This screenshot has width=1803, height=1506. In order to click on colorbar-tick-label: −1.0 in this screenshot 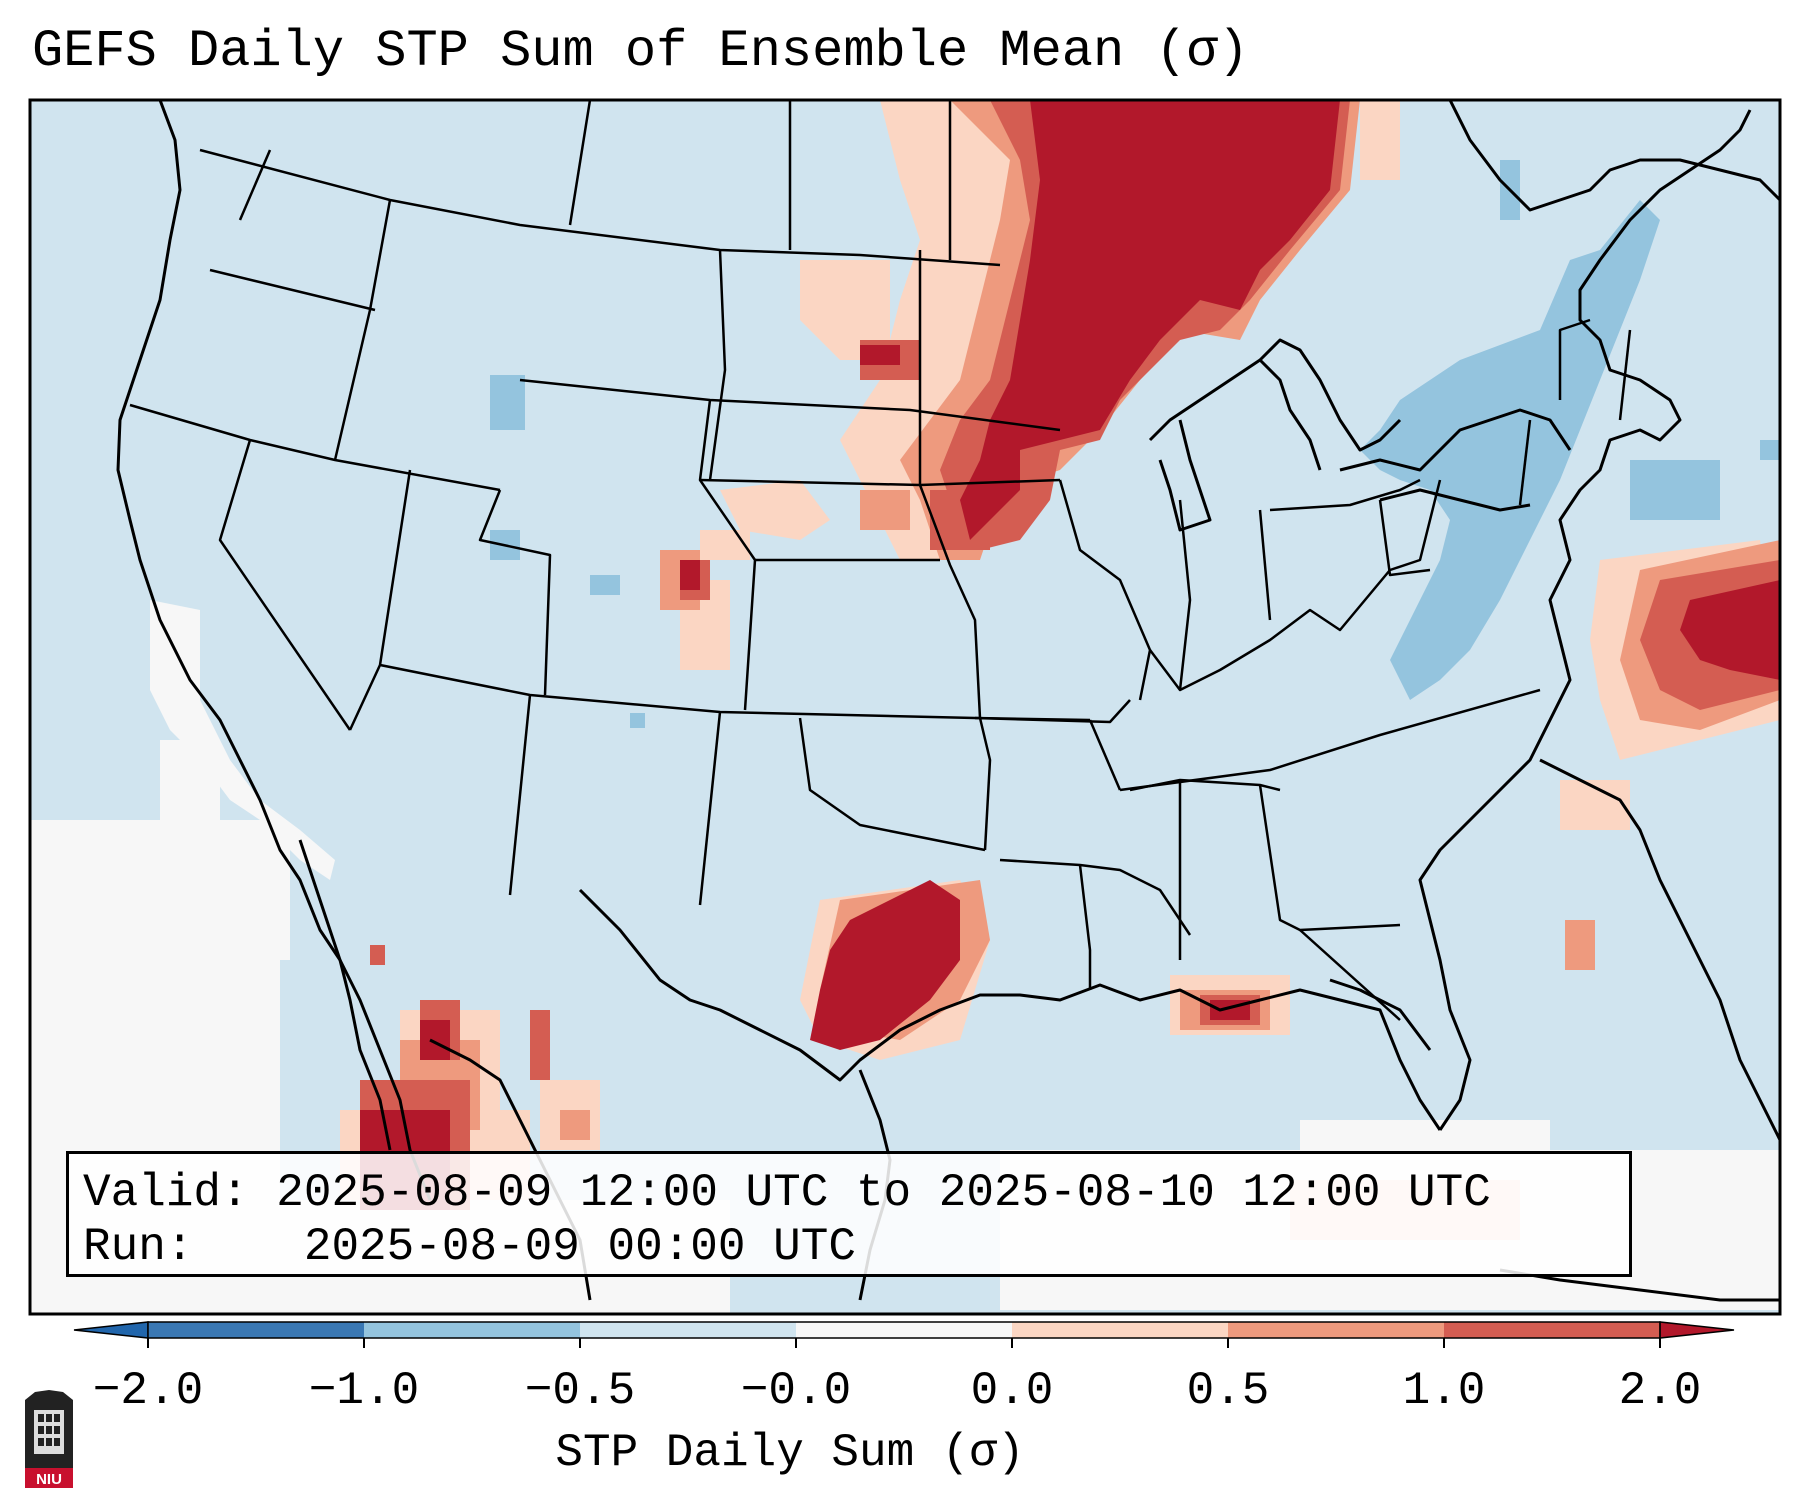, I will do `click(364, 1391)`.